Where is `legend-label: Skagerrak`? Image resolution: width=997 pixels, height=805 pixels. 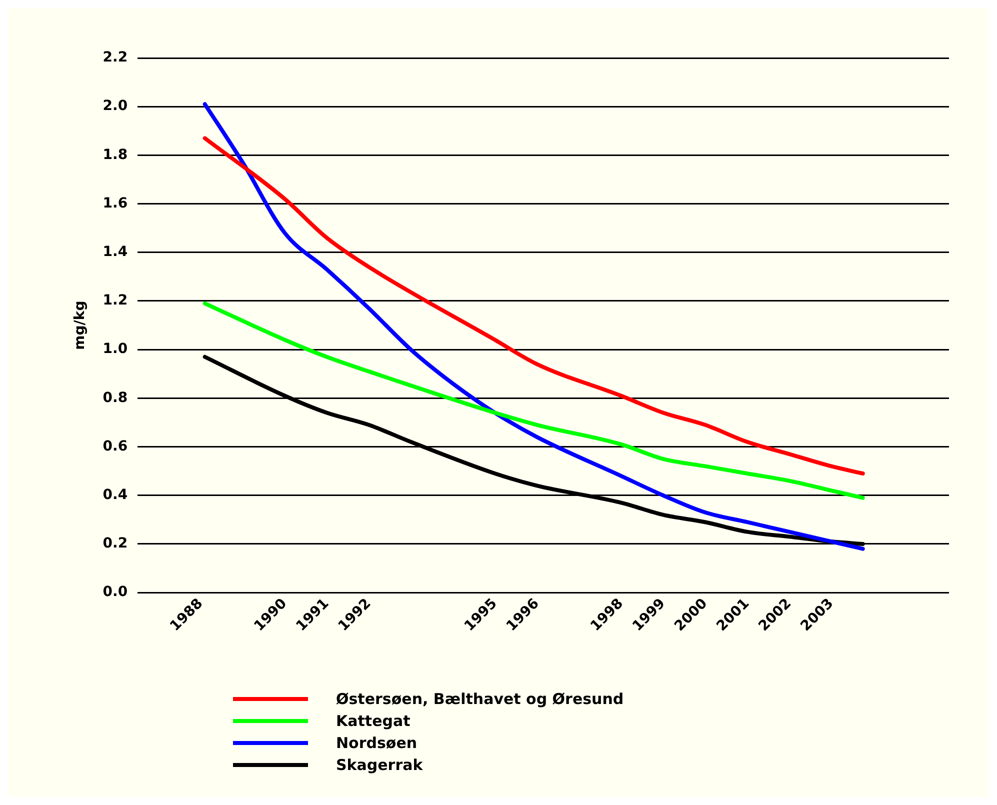 legend-label: Skagerrak is located at coordinates (379, 765).